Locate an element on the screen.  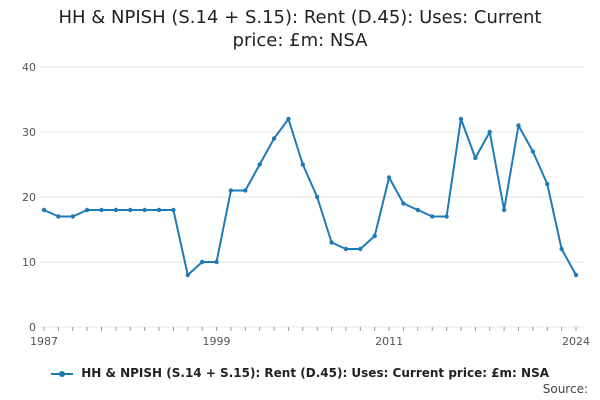
y-tick-label: 30 is located at coordinates (29, 132).